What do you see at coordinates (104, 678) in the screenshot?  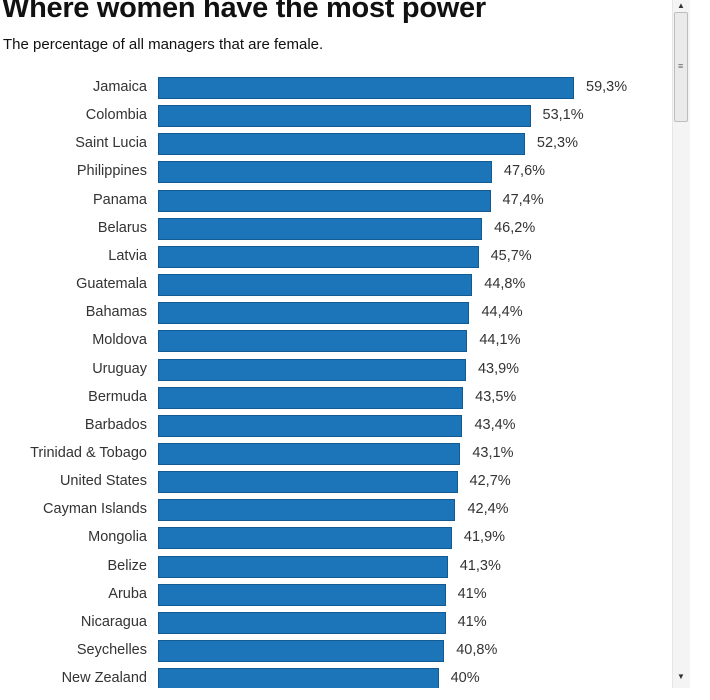 I see `category-label: New Zealand` at bounding box center [104, 678].